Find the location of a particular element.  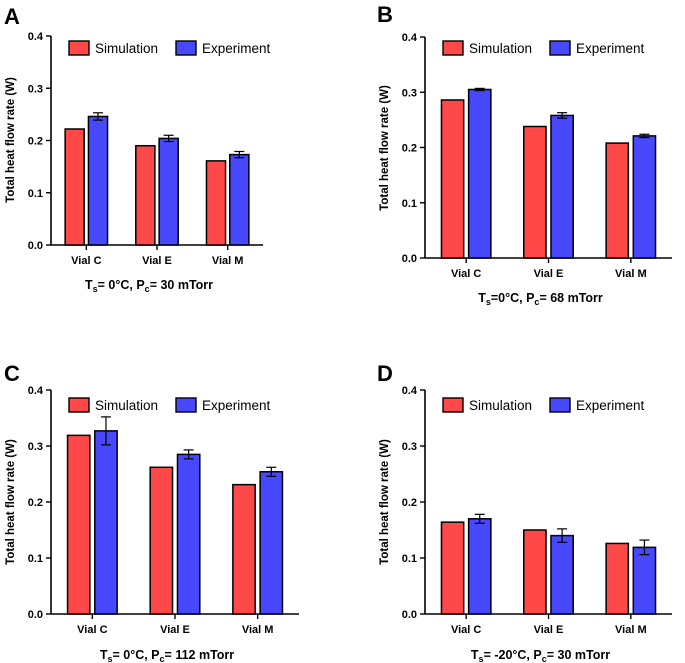

panel-letter: C is located at coordinates (12, 373).